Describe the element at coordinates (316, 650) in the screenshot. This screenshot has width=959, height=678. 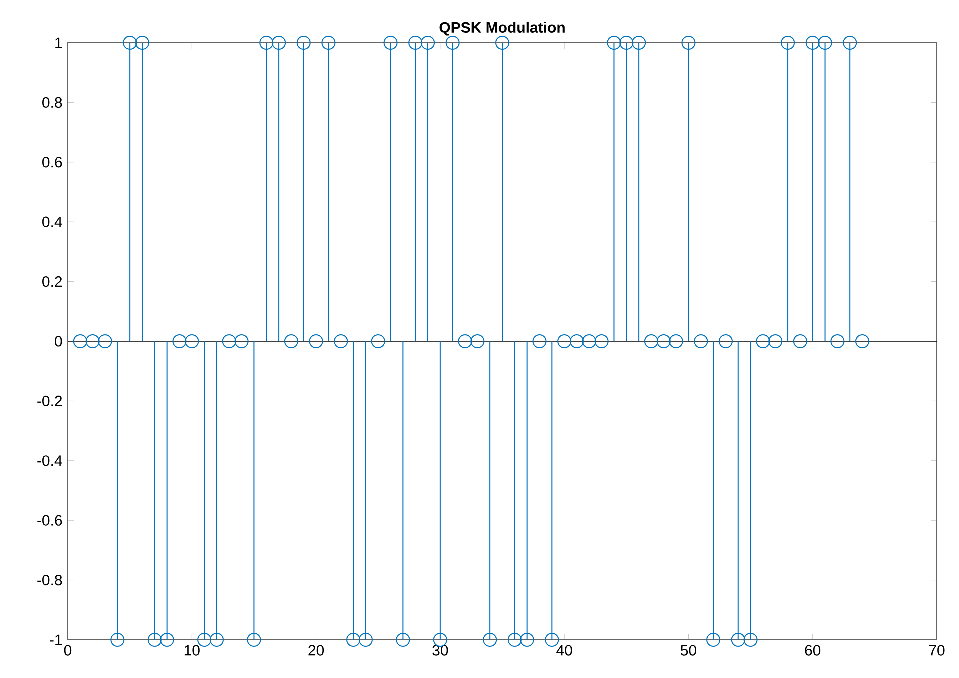
I see `x-tick-label: 20` at that location.